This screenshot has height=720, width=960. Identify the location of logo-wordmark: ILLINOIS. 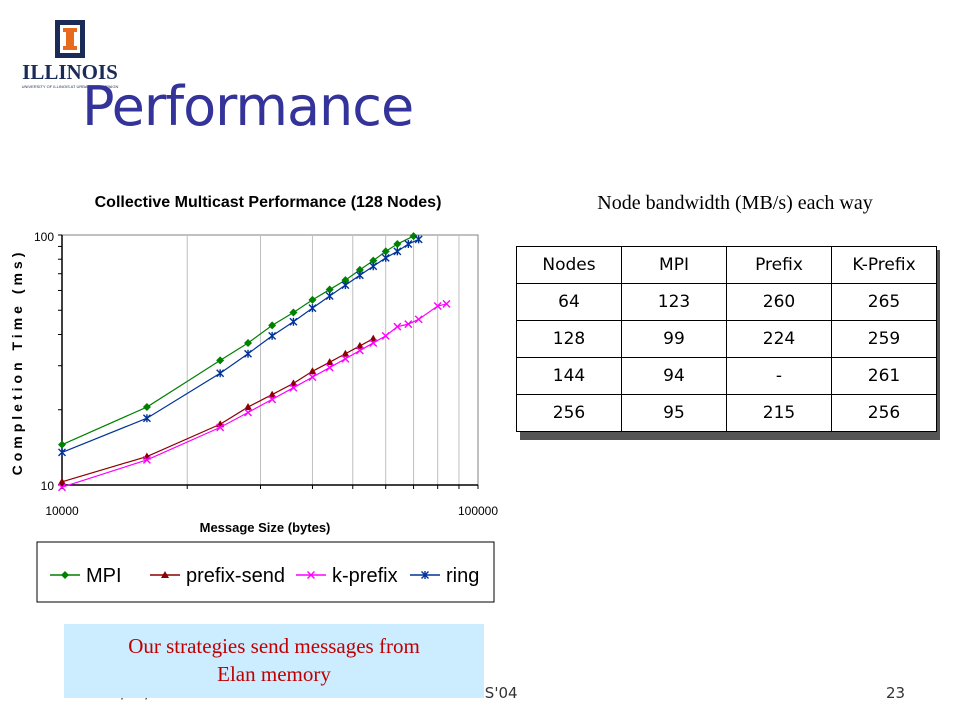
(70, 72).